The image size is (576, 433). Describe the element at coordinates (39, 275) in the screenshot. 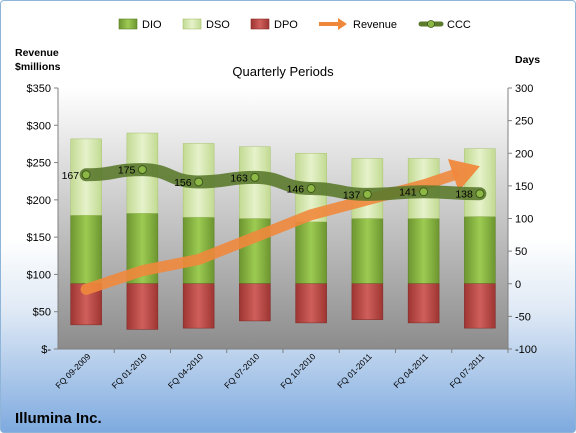

I see `left-axis-tick-label: $100` at that location.